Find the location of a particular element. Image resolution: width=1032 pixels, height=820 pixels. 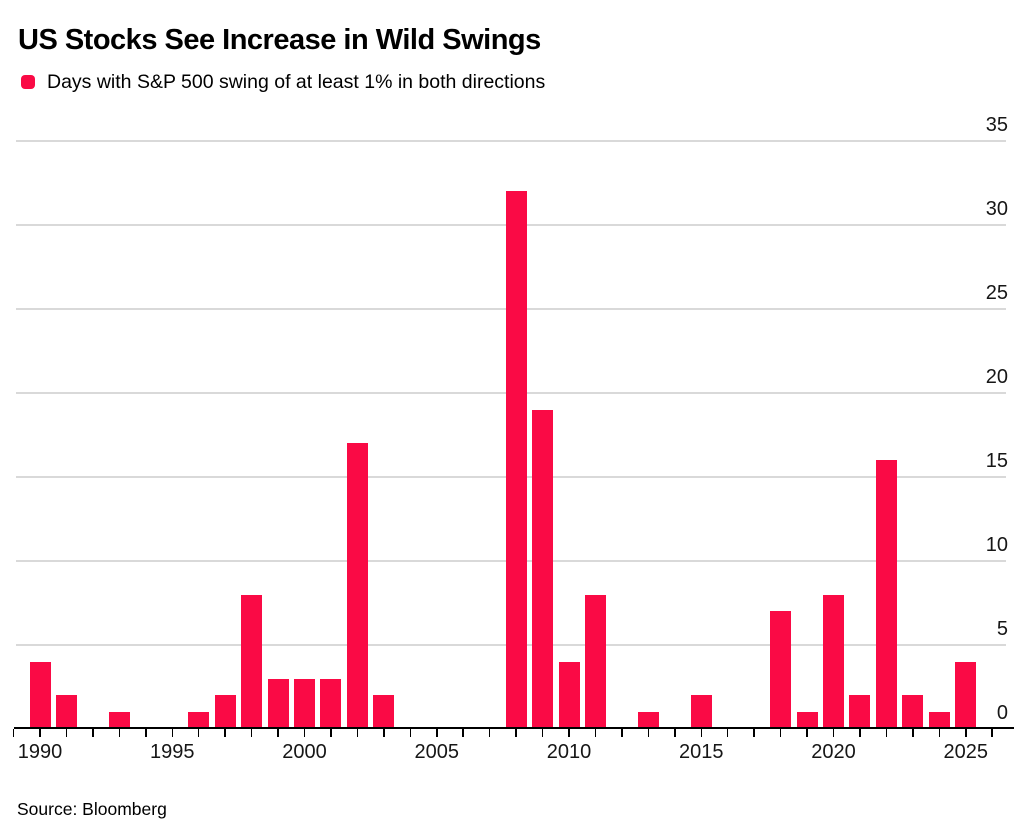

x-axis-label-2010: 2010 is located at coordinates (569, 752).